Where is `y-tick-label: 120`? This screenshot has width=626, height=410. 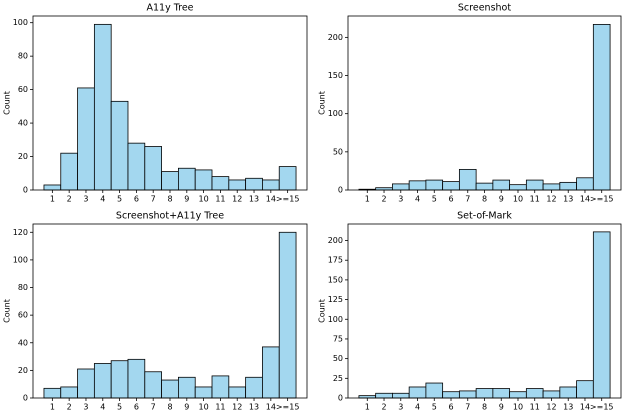
y-tick-label: 120 is located at coordinates (20, 232).